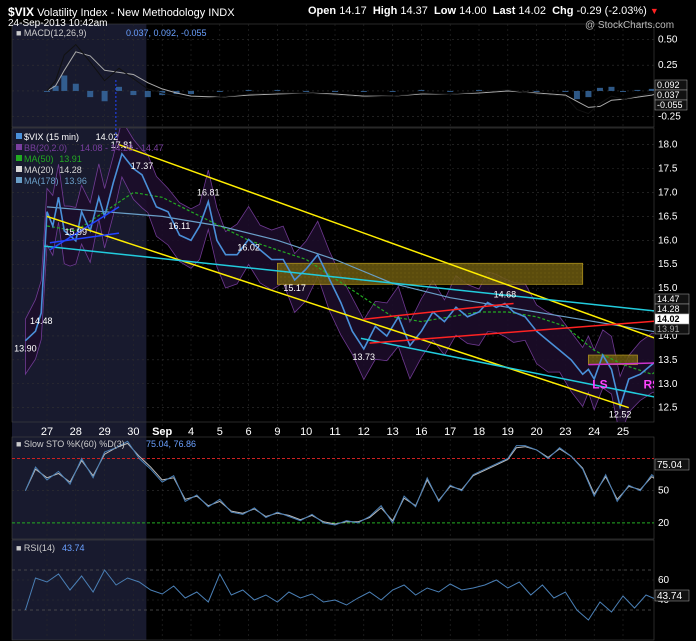  I want to click on macd-y-tick: 0.25, so click(668, 65).